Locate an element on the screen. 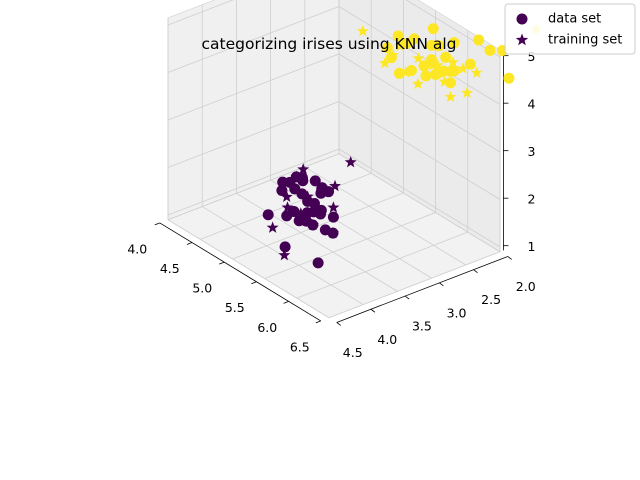 The image size is (640, 480). legend-label: data set is located at coordinates (574, 19).